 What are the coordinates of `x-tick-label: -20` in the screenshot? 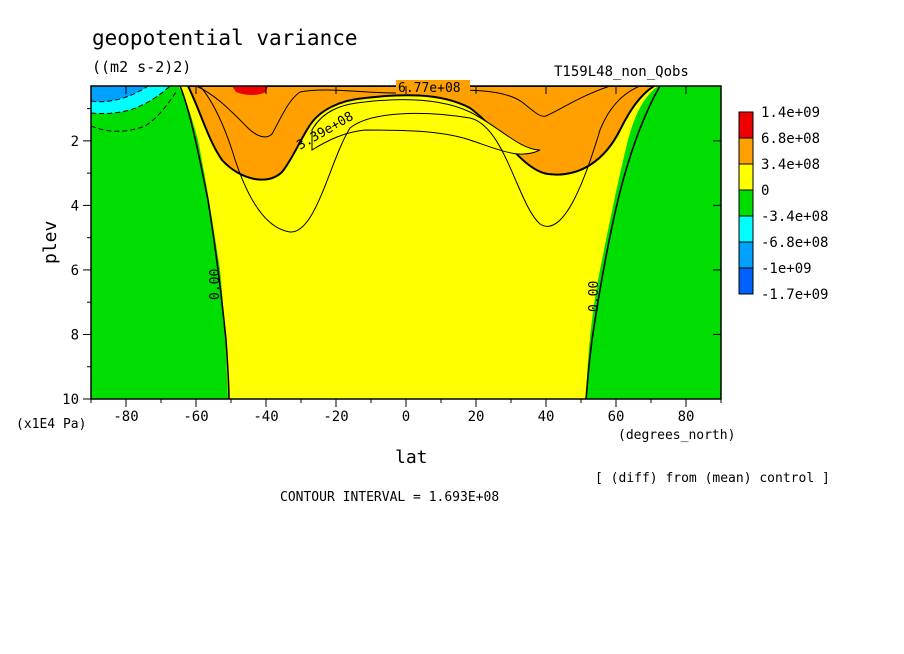 It's located at (335, 417).